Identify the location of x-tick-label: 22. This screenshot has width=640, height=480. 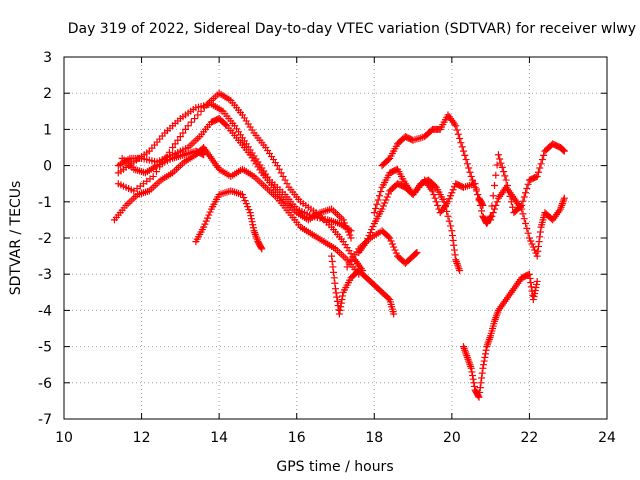
(530, 438).